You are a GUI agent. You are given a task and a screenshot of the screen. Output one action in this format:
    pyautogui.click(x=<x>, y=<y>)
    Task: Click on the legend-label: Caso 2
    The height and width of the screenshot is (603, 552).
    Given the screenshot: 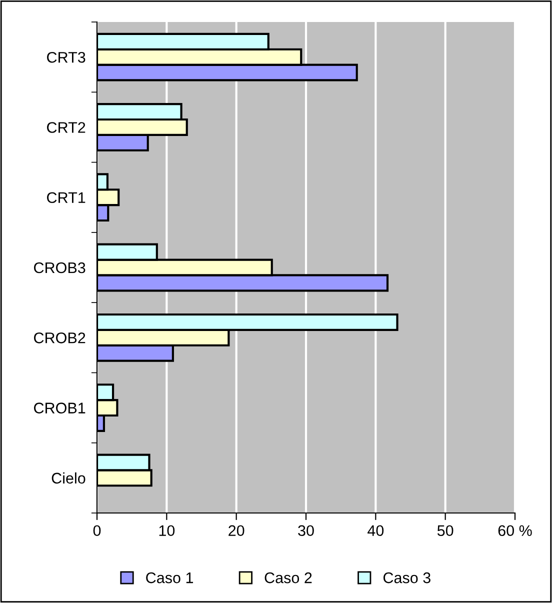 What is the action you would take?
    pyautogui.click(x=288, y=578)
    